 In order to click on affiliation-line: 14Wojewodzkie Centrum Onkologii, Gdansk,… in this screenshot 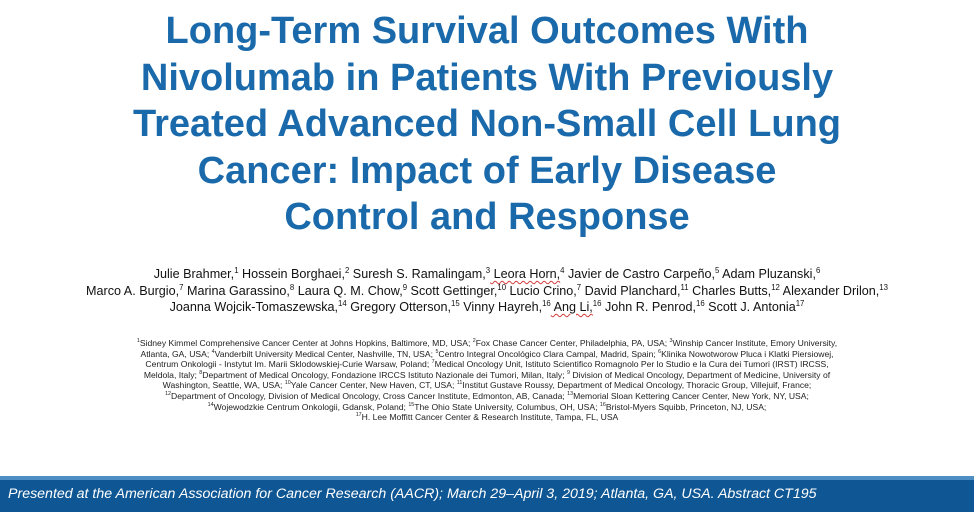, I will do `click(487, 407)`.